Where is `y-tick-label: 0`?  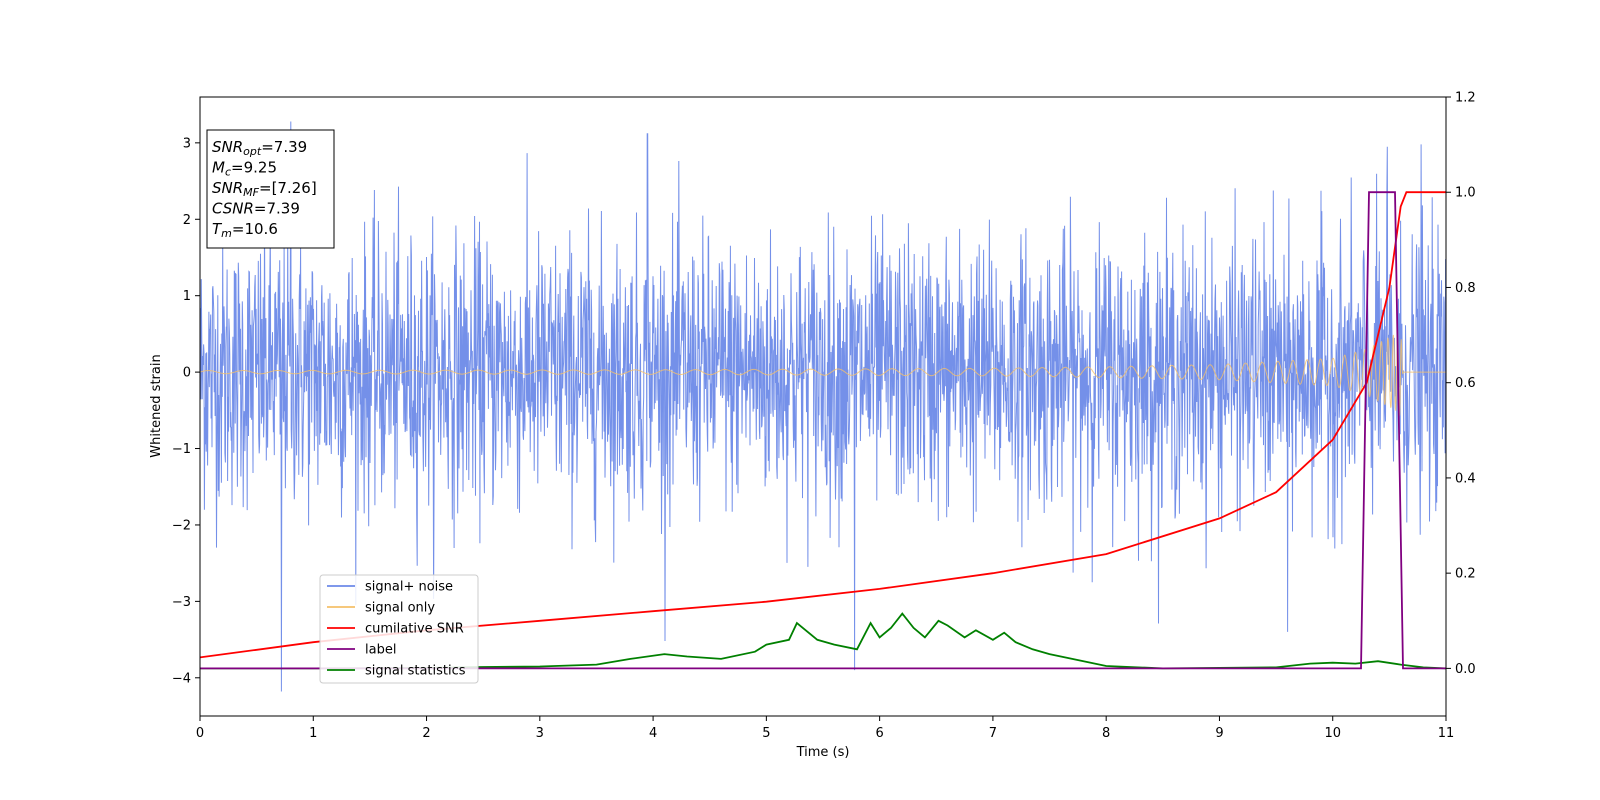
y-tick-label: 0 is located at coordinates (187, 373).